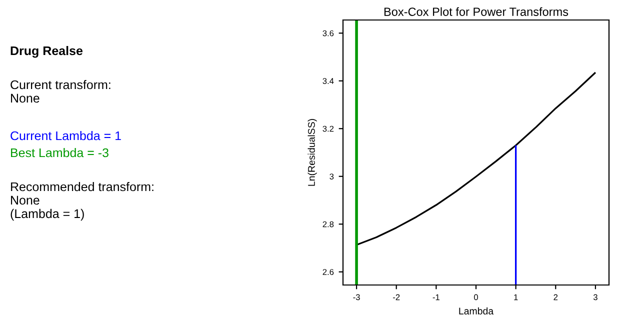 The height and width of the screenshot is (330, 621). I want to click on x-tick-label: -3, so click(356, 297).